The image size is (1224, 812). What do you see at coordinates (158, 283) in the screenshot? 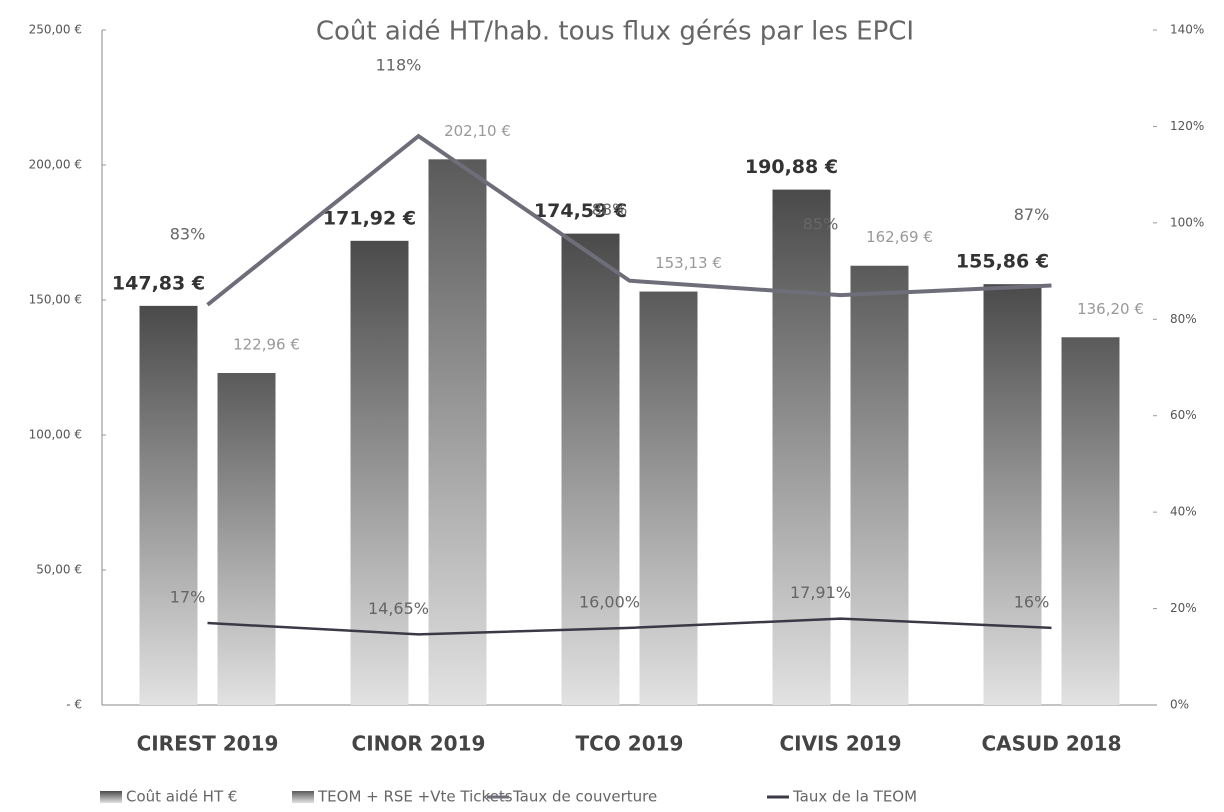
I see `data-label: 147,83 €` at bounding box center [158, 283].